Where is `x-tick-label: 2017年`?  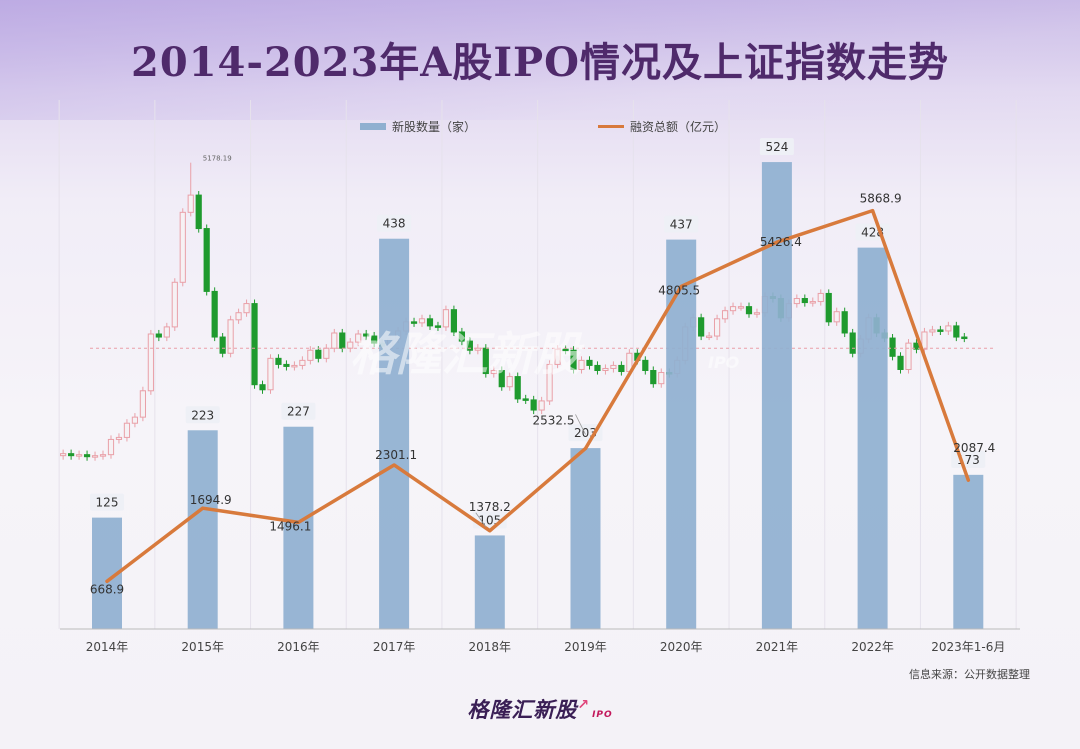 x-tick-label: 2017年 is located at coordinates (394, 647).